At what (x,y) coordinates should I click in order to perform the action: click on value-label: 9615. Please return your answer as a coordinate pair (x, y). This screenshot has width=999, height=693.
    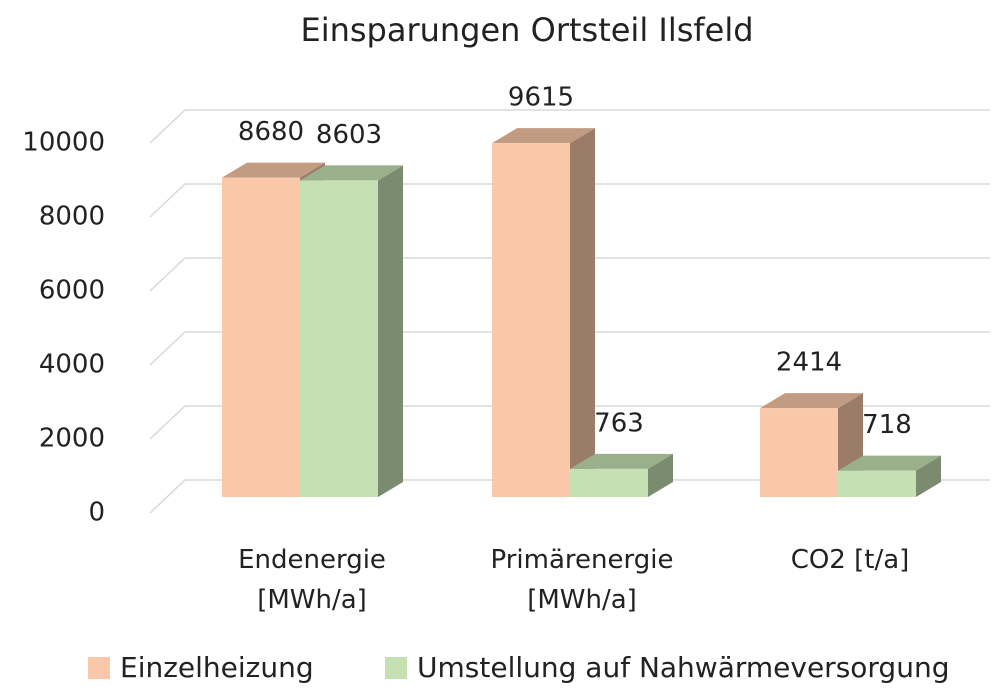
    Looking at the image, I should click on (541, 98).